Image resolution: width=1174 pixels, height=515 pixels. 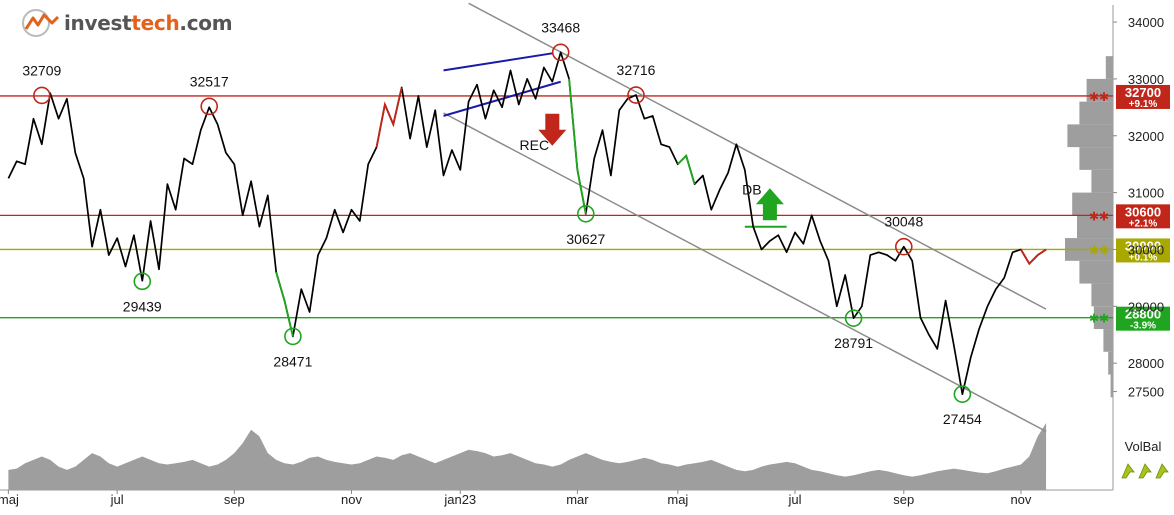 What do you see at coordinates (1143, 446) in the screenshot?
I see `volbal-label: VolBal` at bounding box center [1143, 446].